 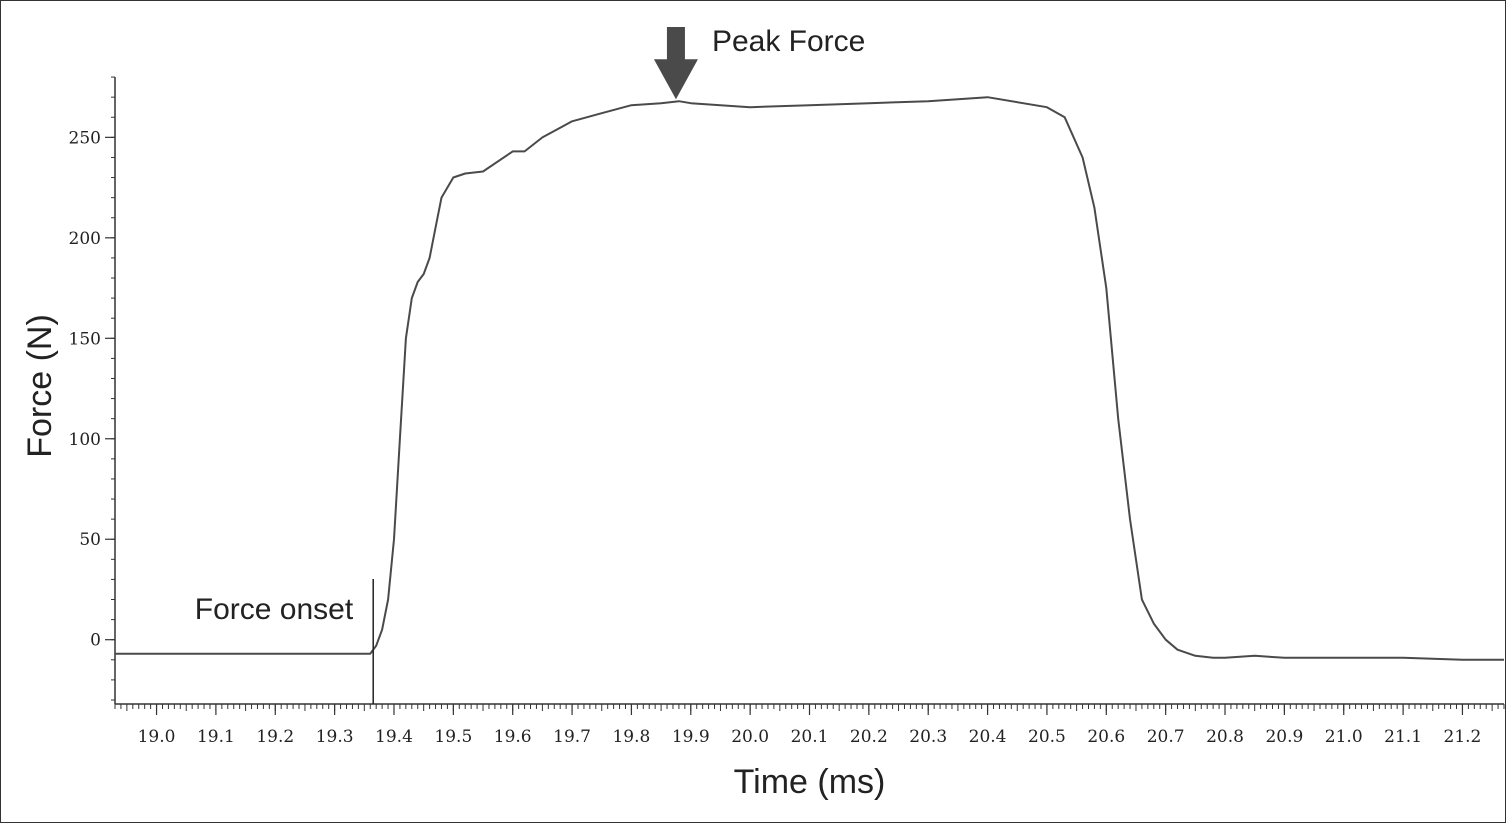 I want to click on x-tick-label: 20.2, so click(x=869, y=737).